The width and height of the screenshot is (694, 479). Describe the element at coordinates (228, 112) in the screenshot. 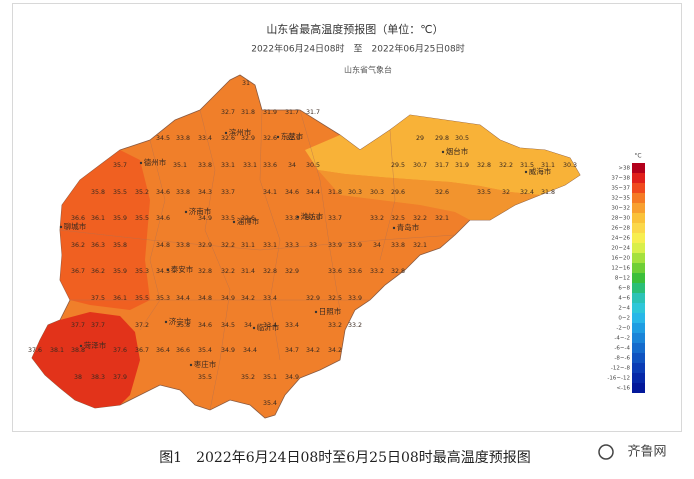

I see `station-value: 32.7` at that location.